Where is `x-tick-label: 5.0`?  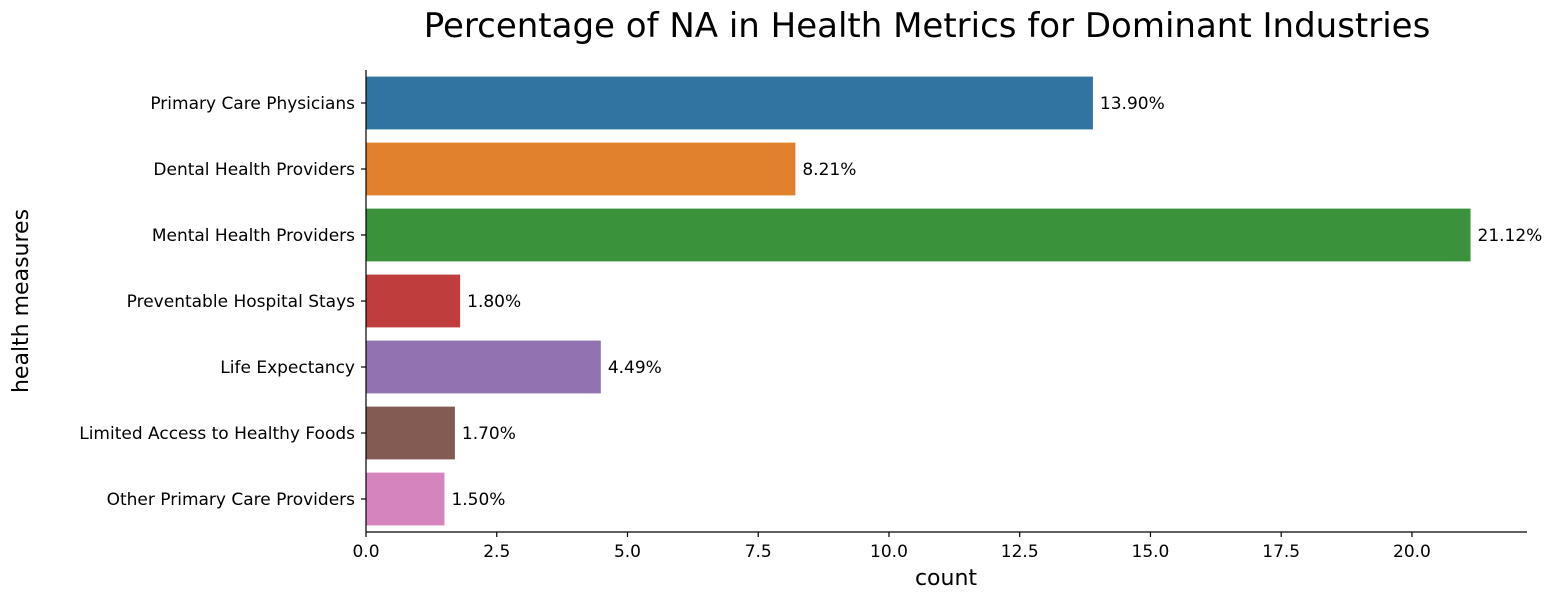
x-tick-label: 5.0 is located at coordinates (627, 552).